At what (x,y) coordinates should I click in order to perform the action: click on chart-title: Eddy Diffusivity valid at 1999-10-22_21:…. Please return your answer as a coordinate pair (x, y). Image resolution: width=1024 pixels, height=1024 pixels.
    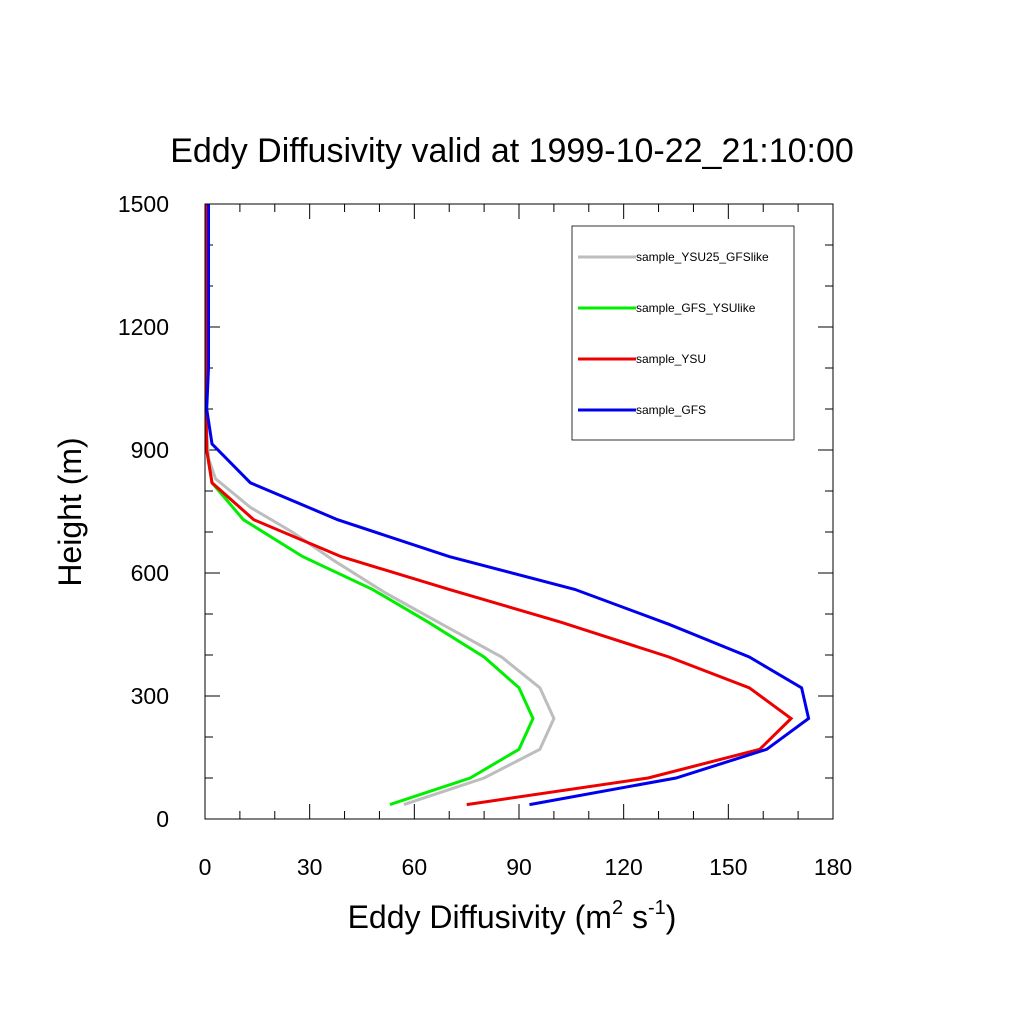
    Looking at the image, I should click on (512, 151).